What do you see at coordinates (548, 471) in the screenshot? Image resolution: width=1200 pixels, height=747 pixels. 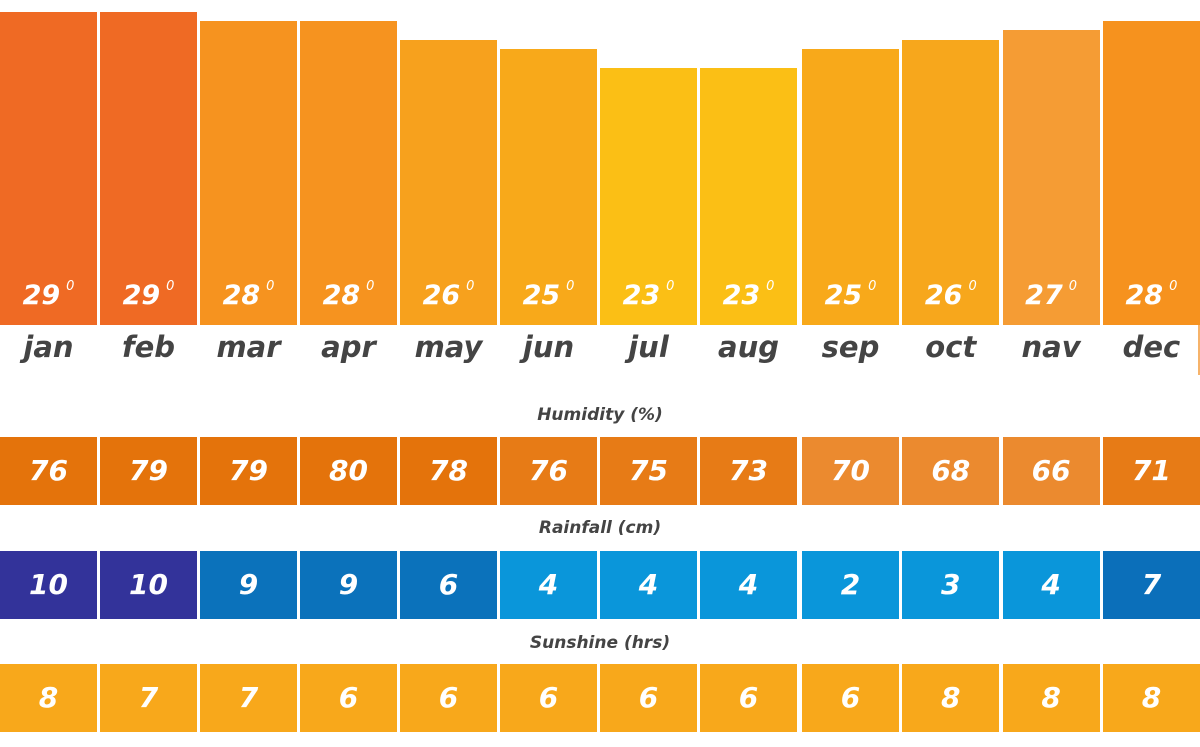 I see `humidity-cell-jun: 76` at bounding box center [548, 471].